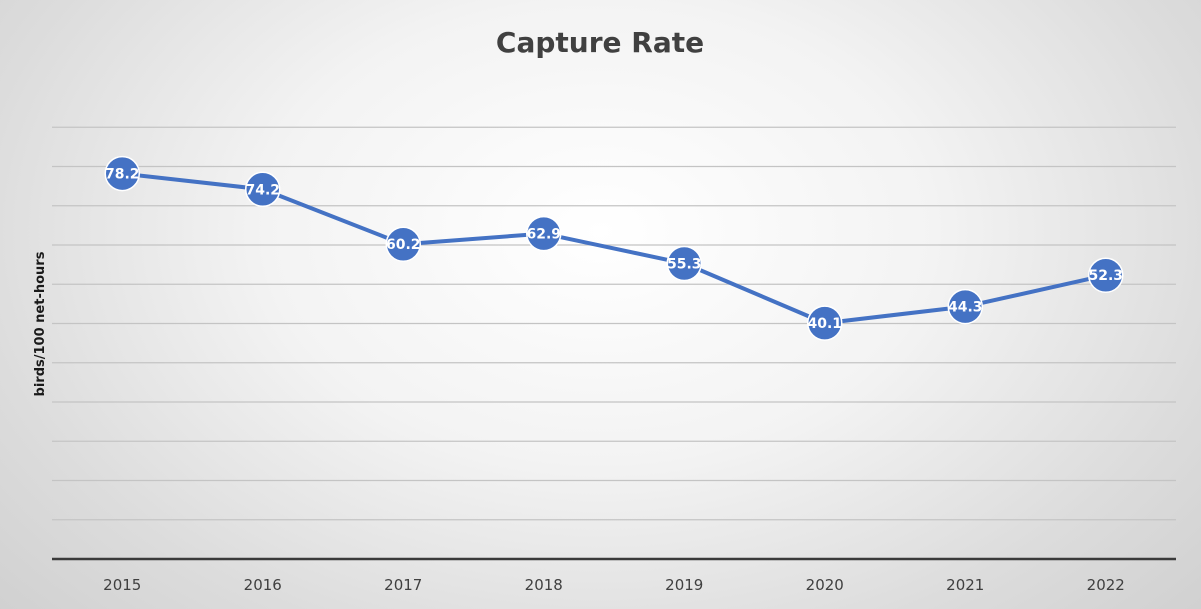 This screenshot has height=609, width=1201. I want to click on x-tick-label: 2019, so click(684, 585).